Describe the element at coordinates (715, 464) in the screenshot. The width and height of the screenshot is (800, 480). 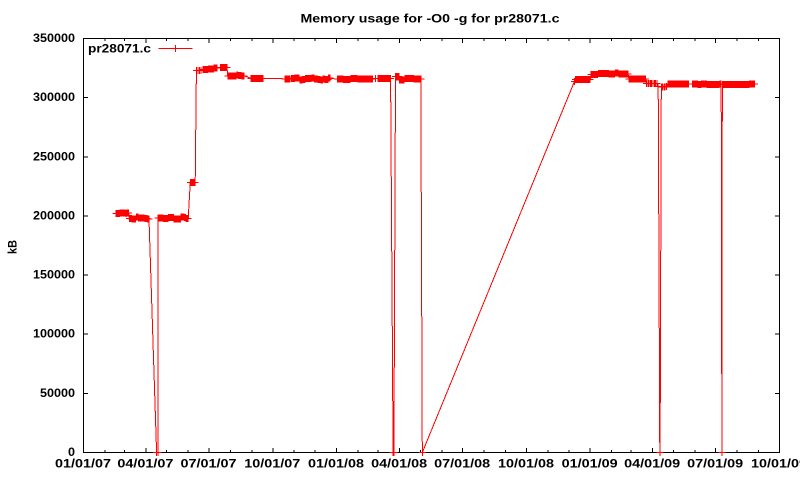
I see `svg-text: 07/01/09` at that location.